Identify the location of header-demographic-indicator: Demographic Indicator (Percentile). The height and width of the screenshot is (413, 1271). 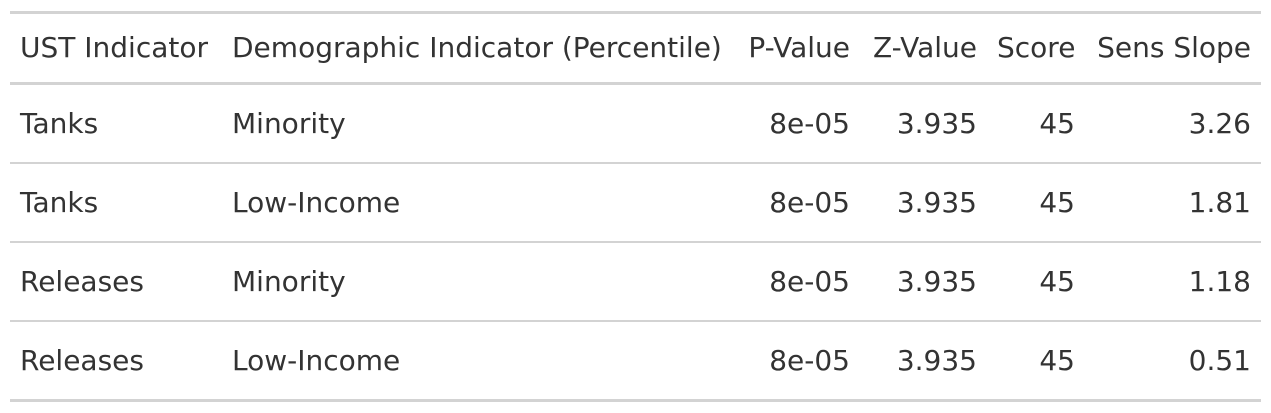
(477, 47).